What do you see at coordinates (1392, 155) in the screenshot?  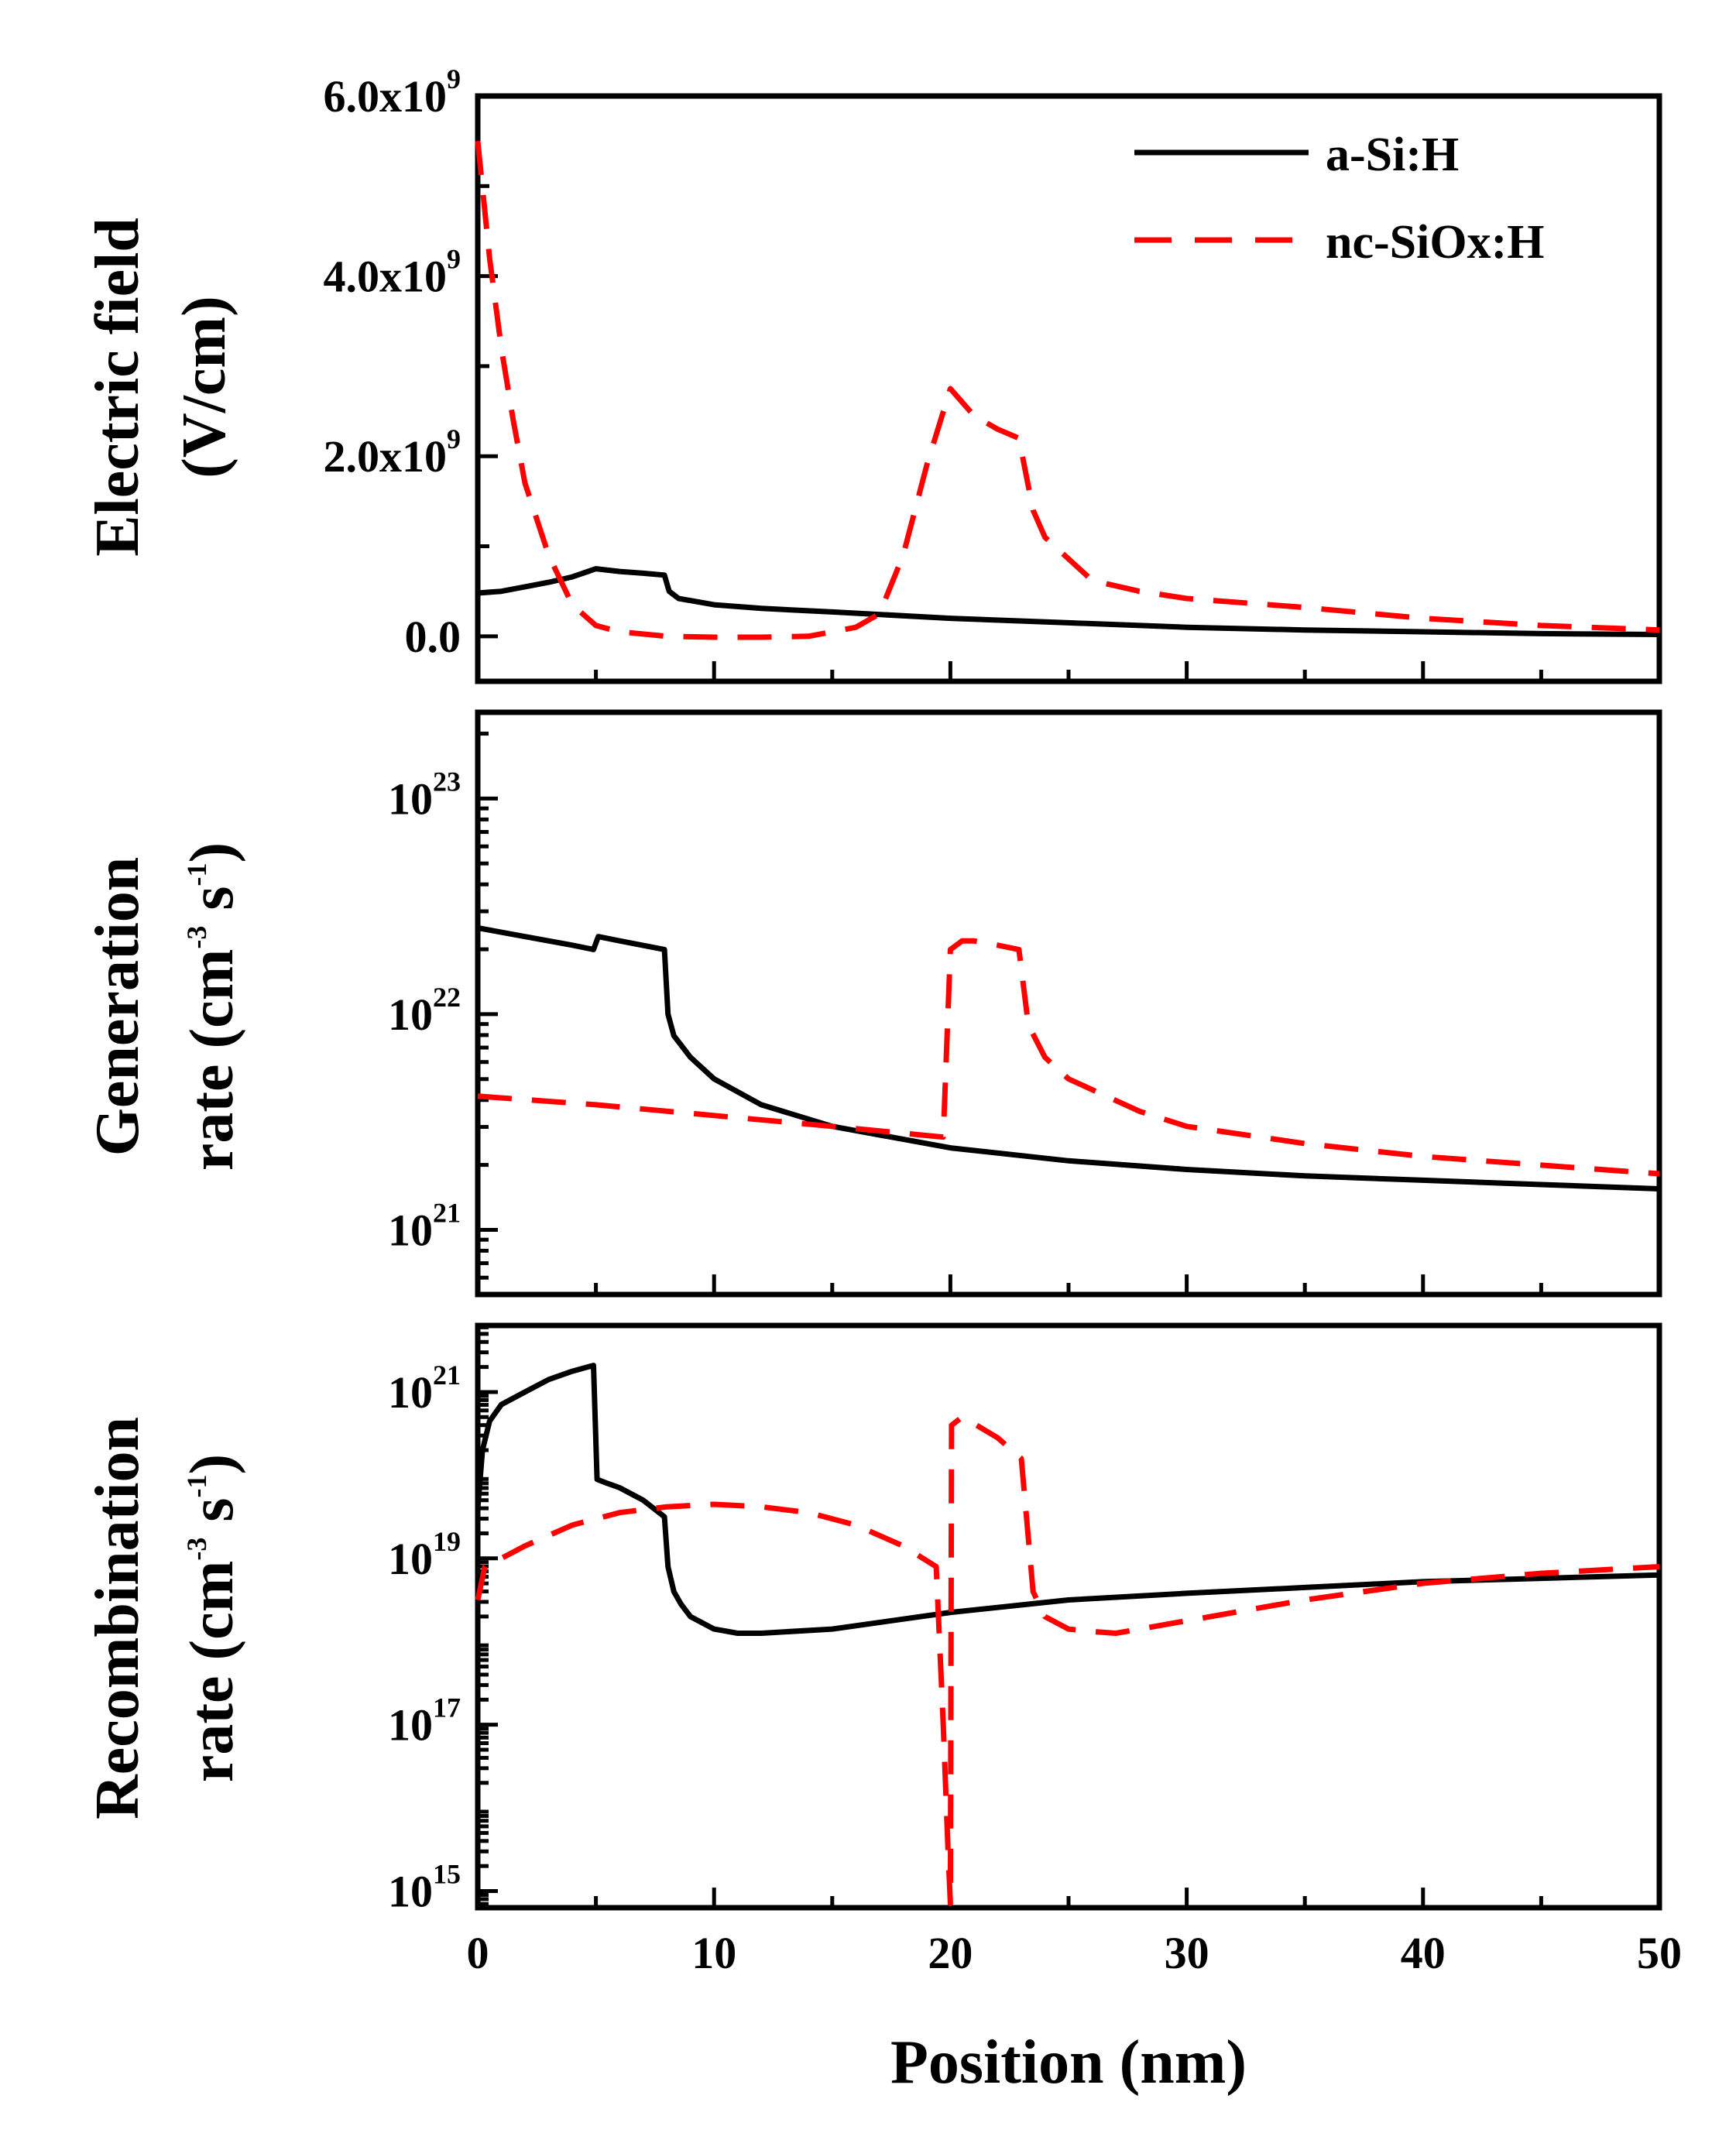 I see `legend-label-a-si-h: a-Si:H` at bounding box center [1392, 155].